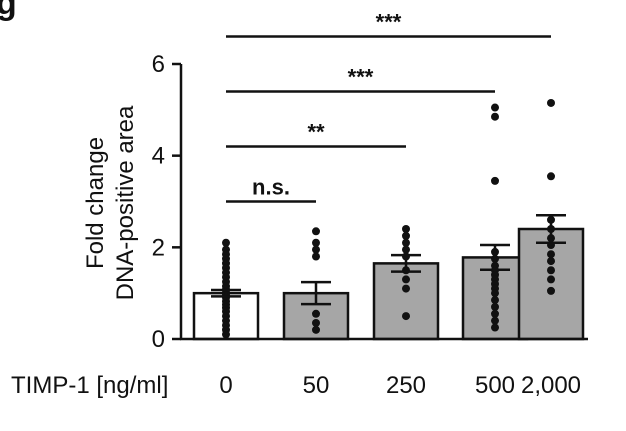 The image size is (626, 431). I want to click on x-axis-prefix-label: TIMP-1 [ng/ml], so click(89, 385).